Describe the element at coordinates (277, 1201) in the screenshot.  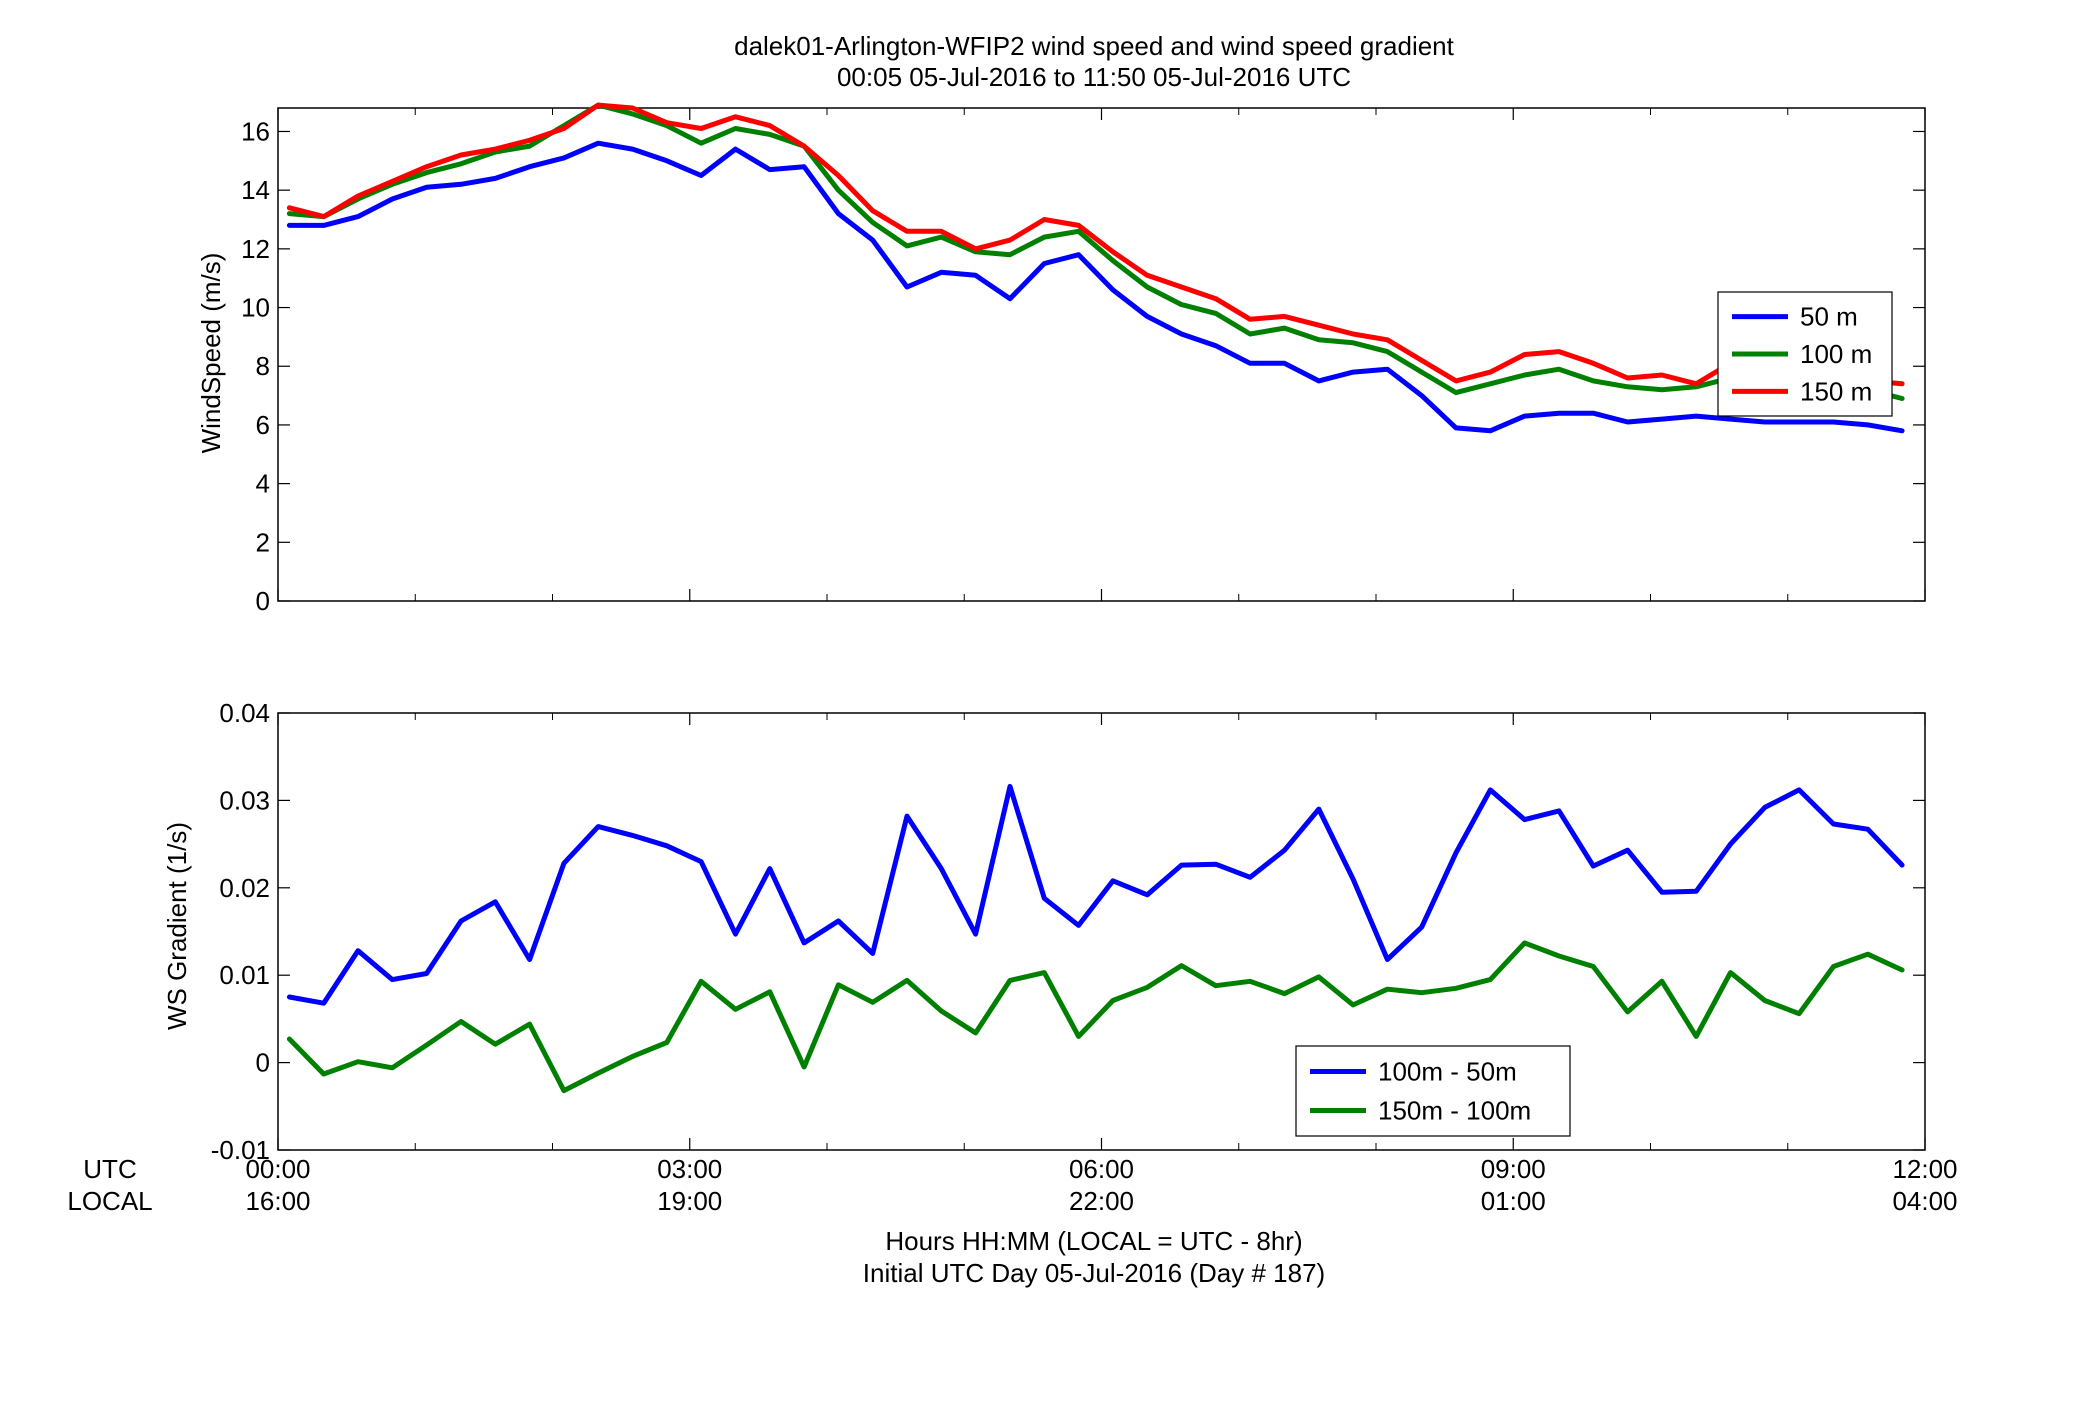
I see `x-tick-label-local: 16:00` at that location.